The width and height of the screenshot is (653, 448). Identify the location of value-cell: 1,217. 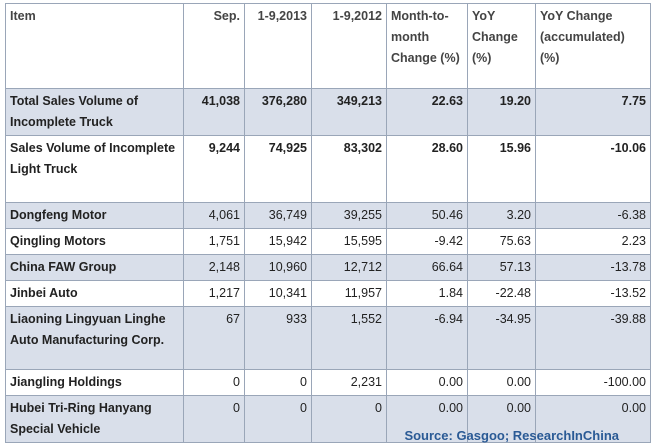
(214, 293).